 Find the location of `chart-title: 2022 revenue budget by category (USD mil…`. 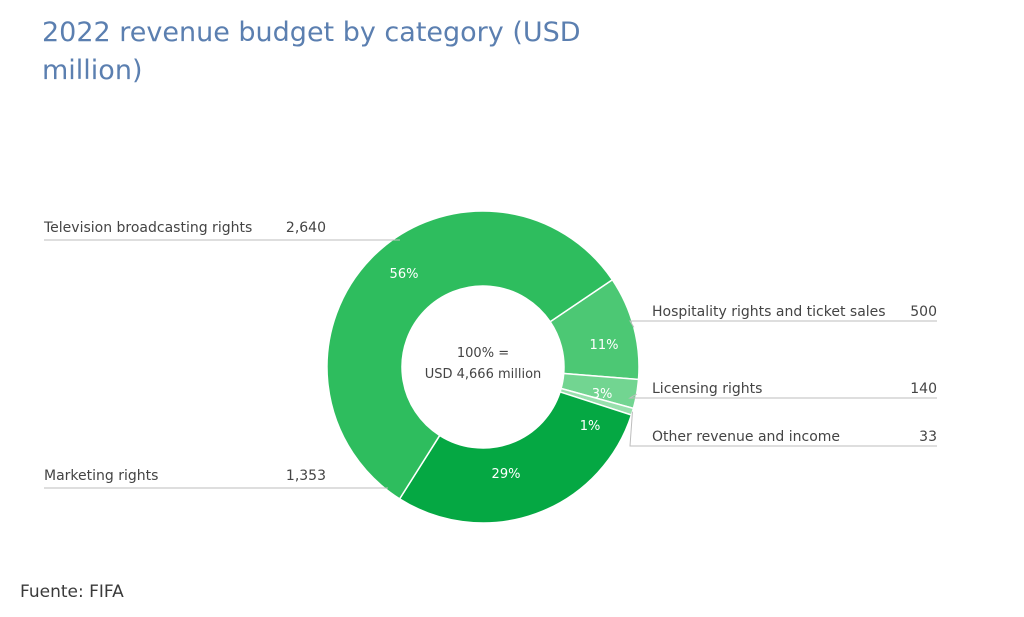

chart-title: 2022 revenue budget by category (USD mil… is located at coordinates (311, 51).